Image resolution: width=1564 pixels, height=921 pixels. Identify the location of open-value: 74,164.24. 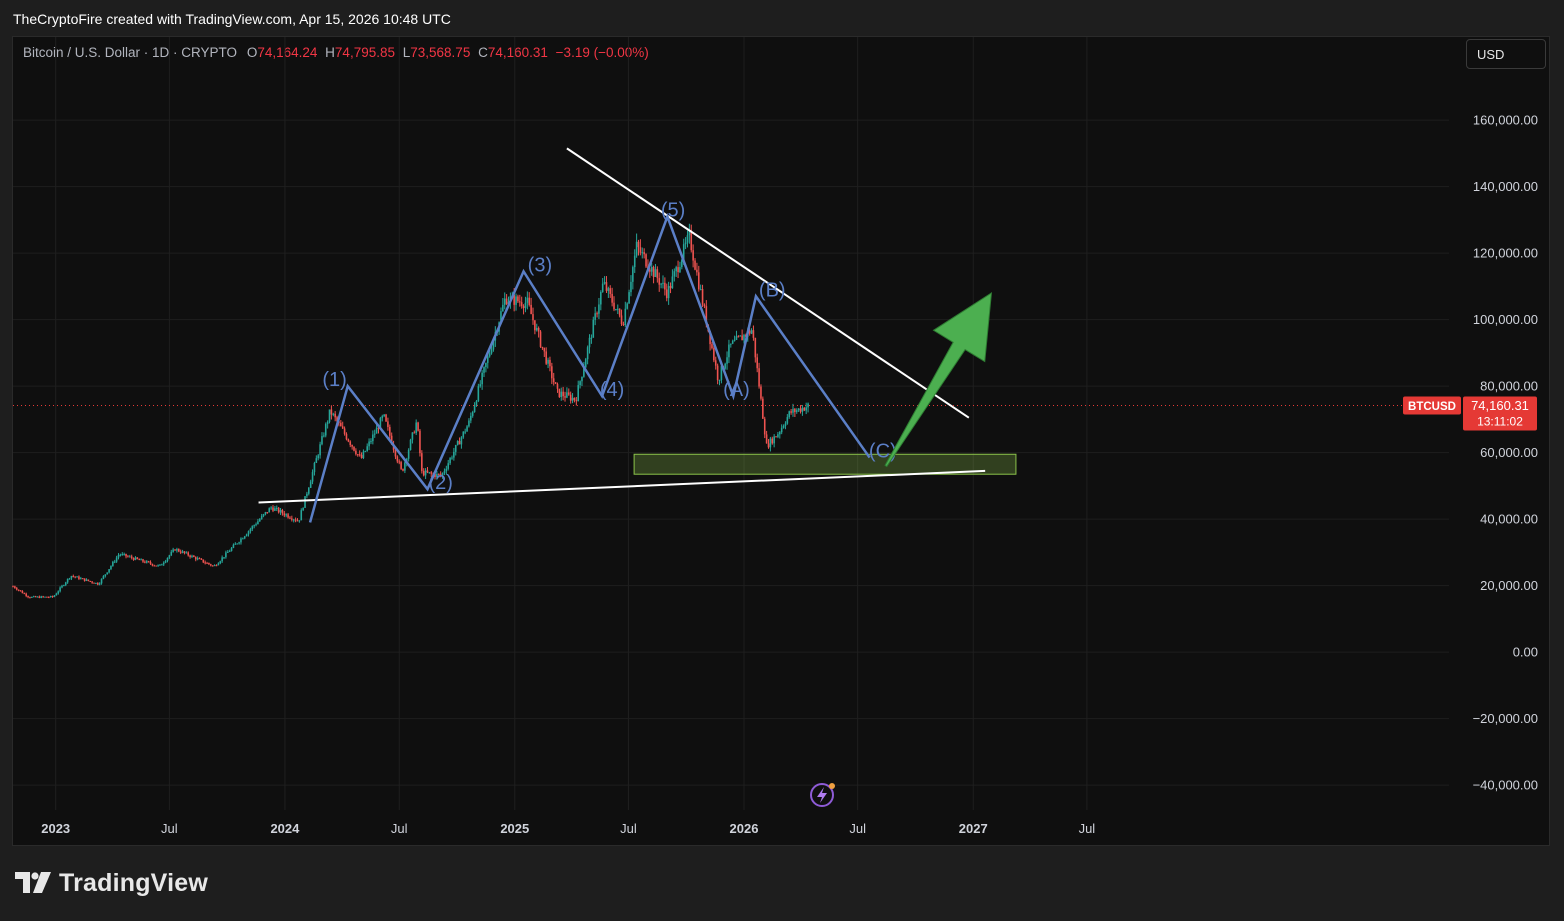
(287, 52).